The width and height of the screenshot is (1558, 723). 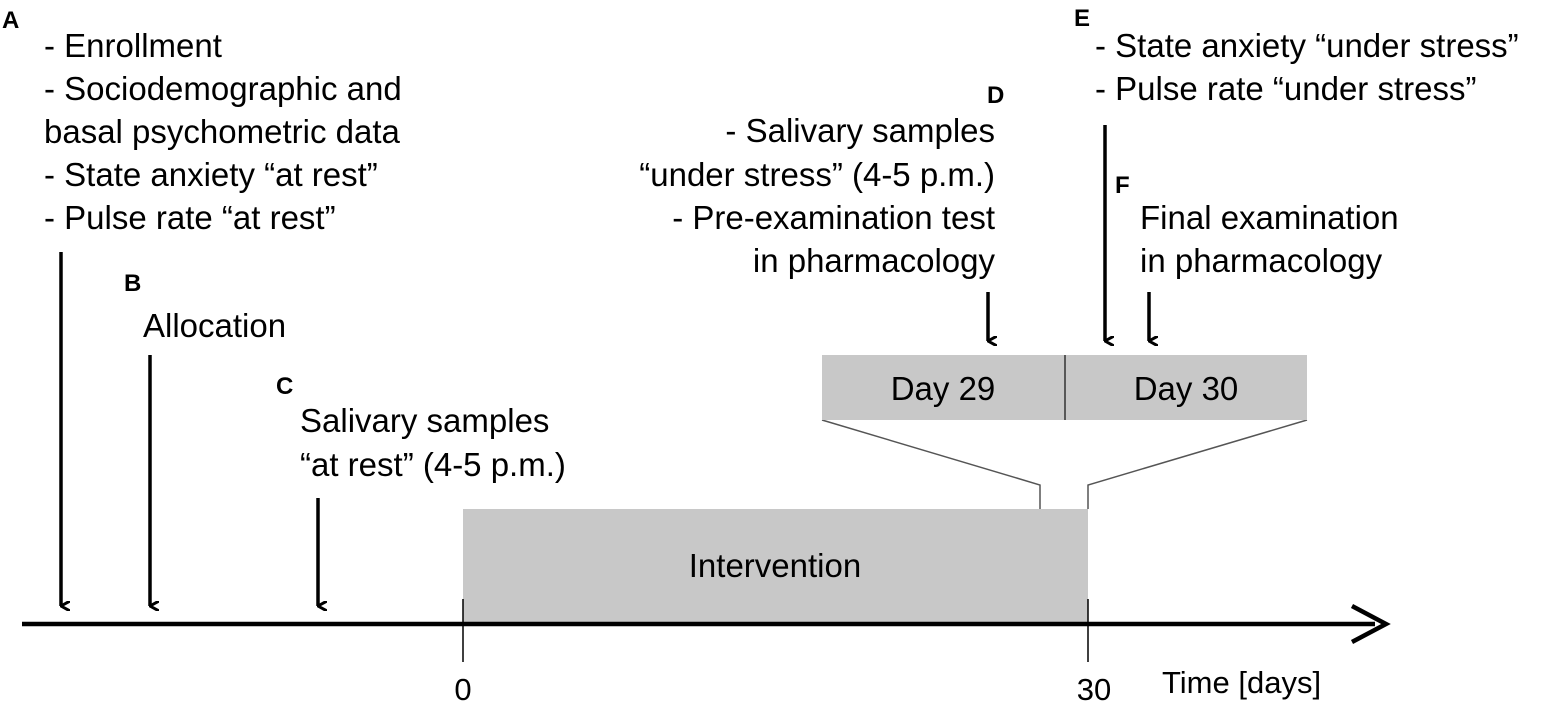 What do you see at coordinates (133, 45) in the screenshot?
I see `panel-a-line-1: - Enrollment` at bounding box center [133, 45].